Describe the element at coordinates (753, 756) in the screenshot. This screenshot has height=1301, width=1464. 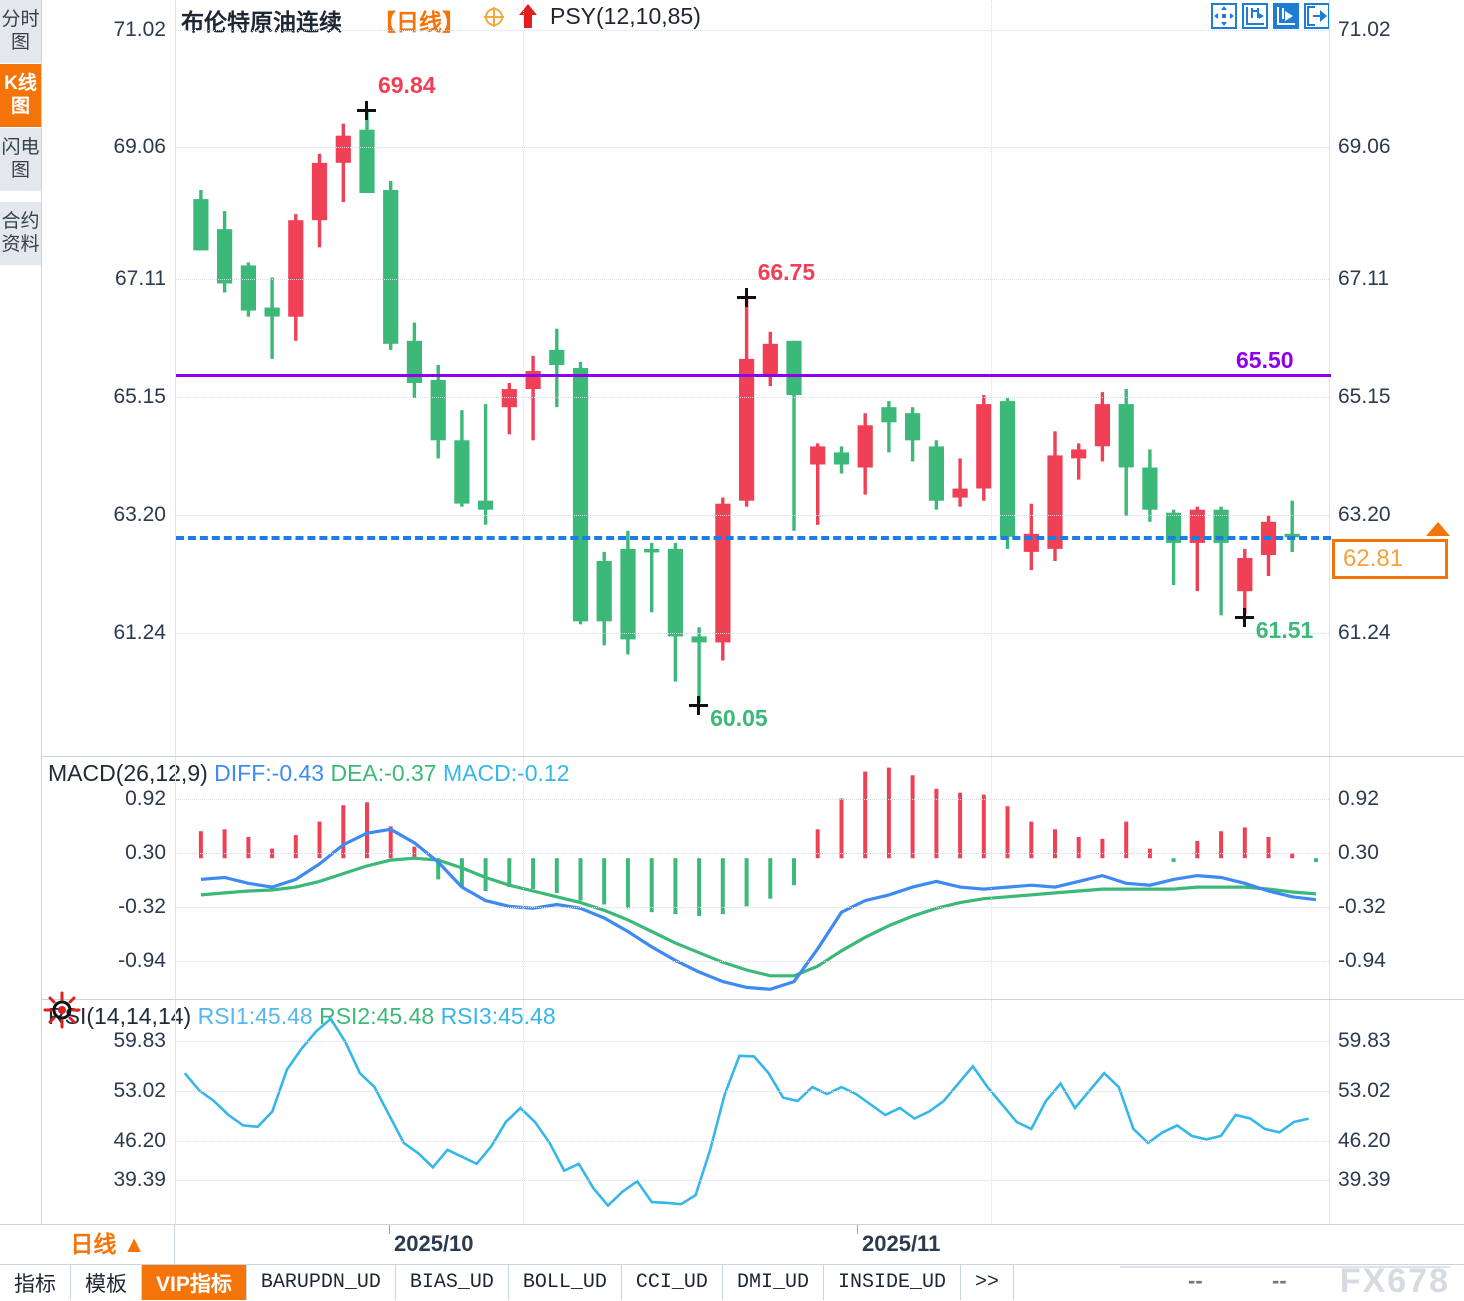
I see `pane-separator` at that location.